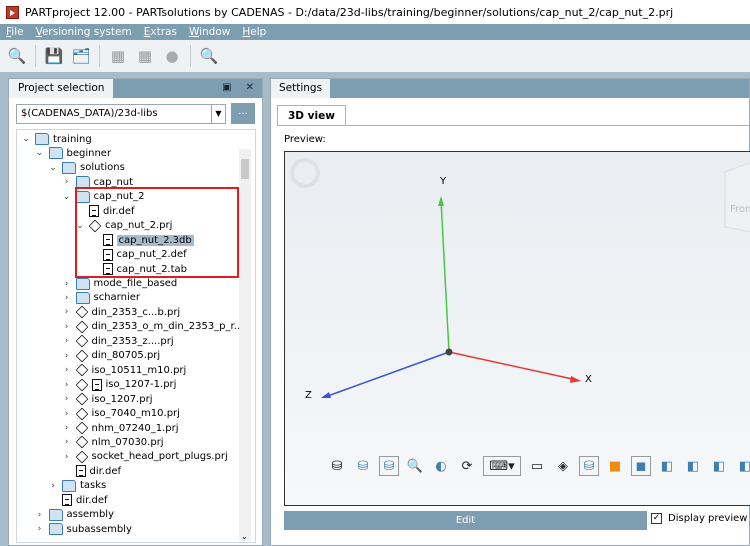 The image size is (750, 546). Describe the element at coordinates (737, 197) in the screenshot. I see `view-cube` at that location.